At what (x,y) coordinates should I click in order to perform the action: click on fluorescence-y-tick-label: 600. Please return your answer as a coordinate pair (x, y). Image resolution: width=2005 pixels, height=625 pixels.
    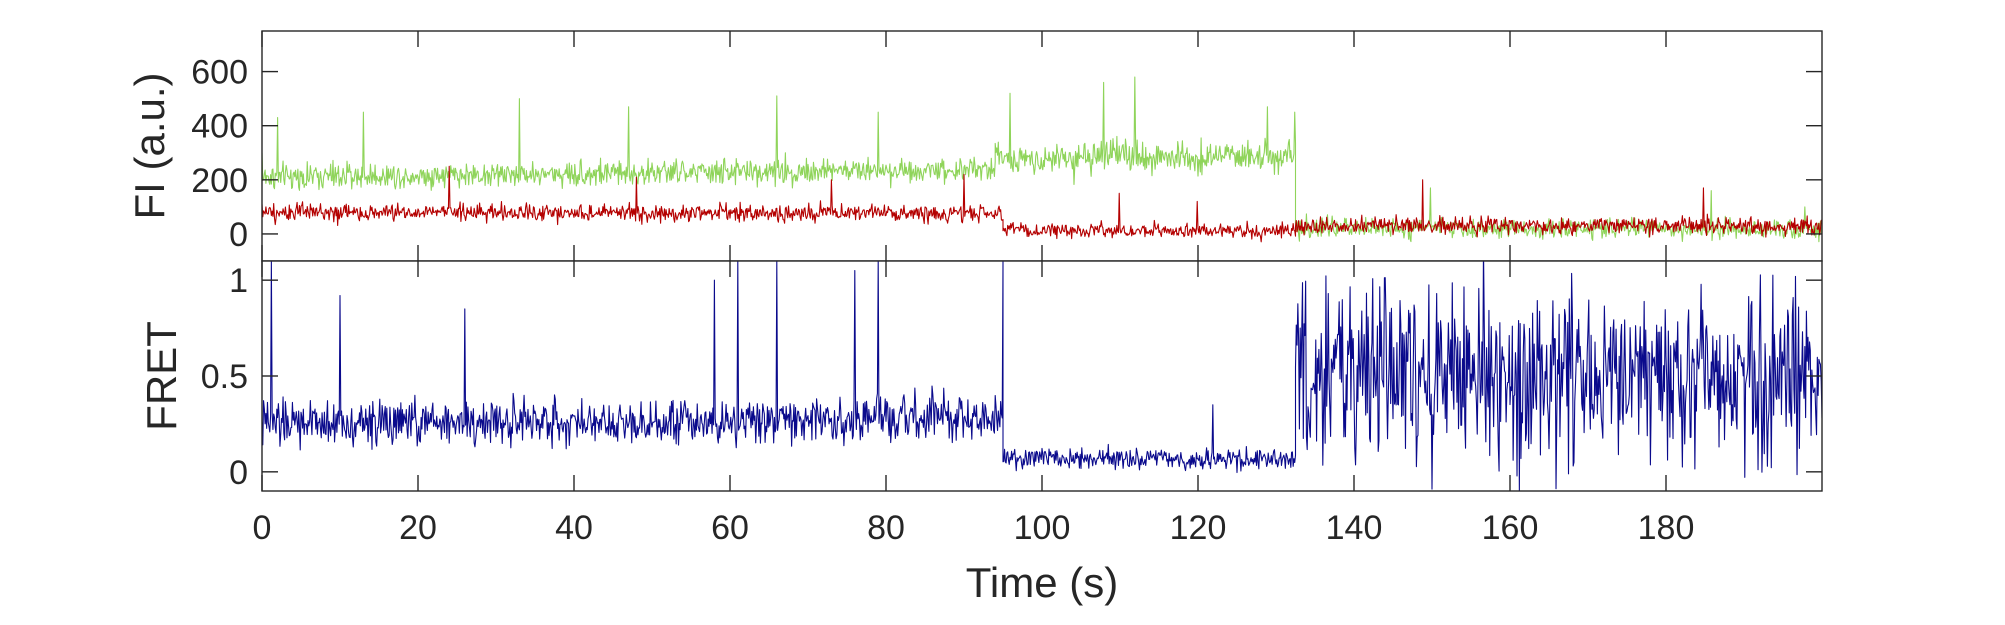
    Looking at the image, I should click on (219, 73).